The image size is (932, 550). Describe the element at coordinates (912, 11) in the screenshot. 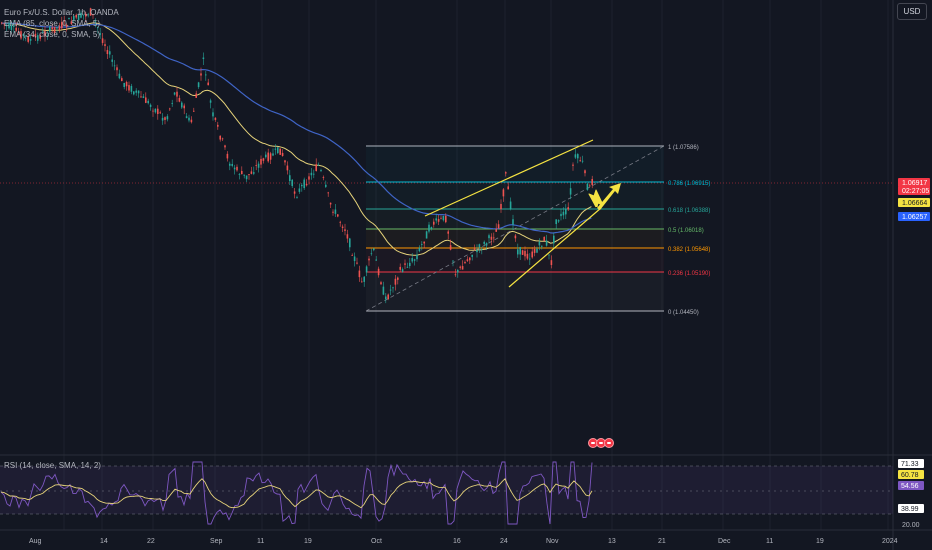

I see `currency-button: USD` at that location.